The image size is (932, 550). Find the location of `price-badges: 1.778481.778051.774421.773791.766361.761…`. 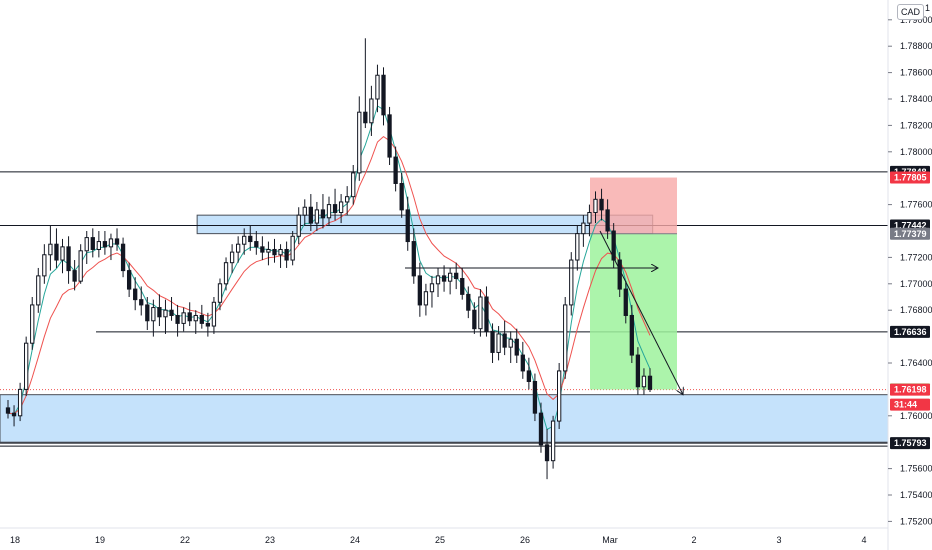

price-badges: 1.778481.778051.774421.773791.766361.761… is located at coordinates (910, 307).